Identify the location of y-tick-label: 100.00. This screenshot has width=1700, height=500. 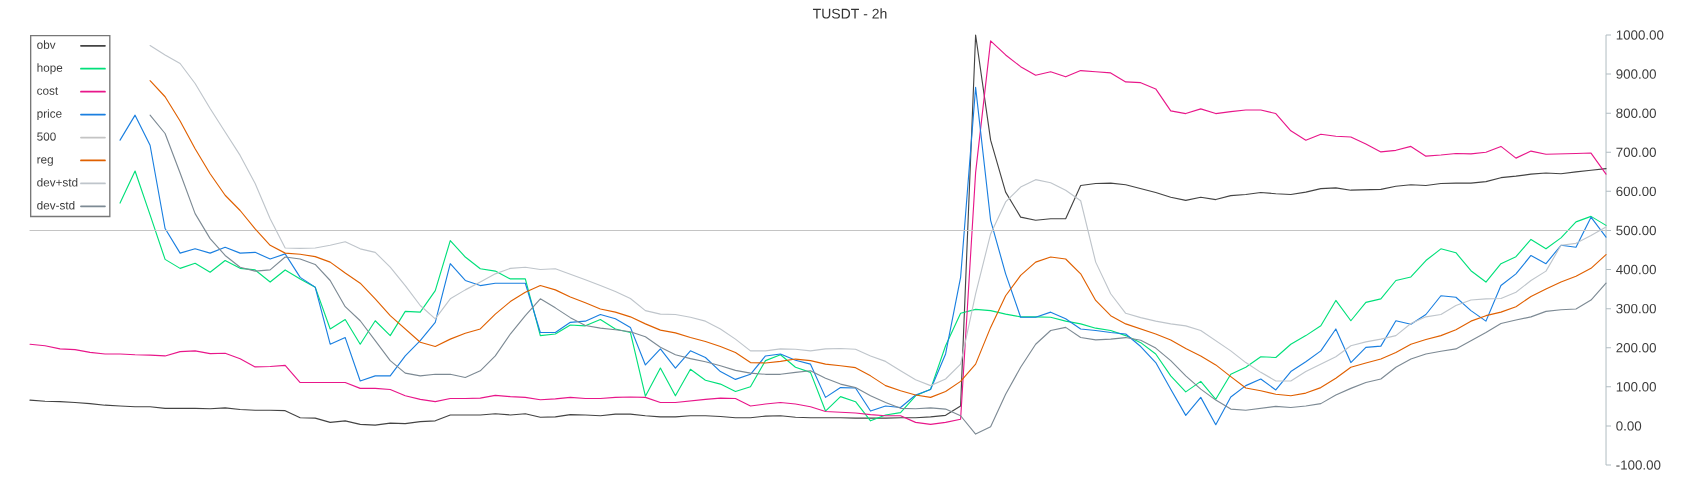
(1636, 387).